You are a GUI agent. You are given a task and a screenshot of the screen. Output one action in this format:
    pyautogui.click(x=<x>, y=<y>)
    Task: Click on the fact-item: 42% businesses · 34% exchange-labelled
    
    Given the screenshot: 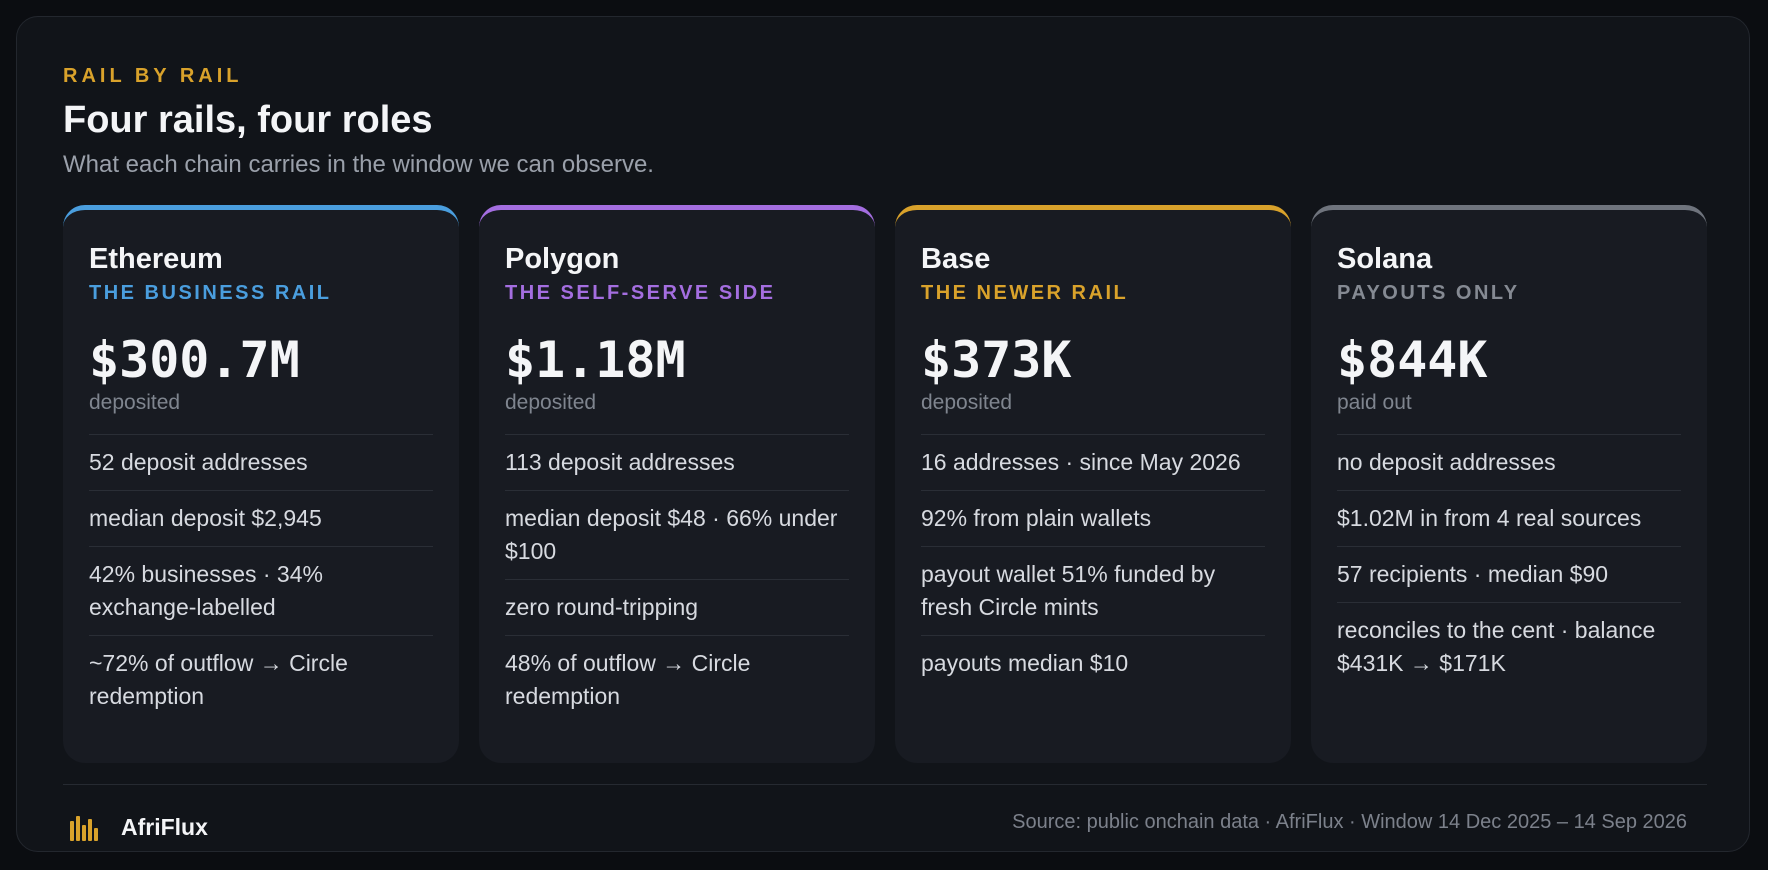 What is the action you would take?
    pyautogui.click(x=261, y=590)
    